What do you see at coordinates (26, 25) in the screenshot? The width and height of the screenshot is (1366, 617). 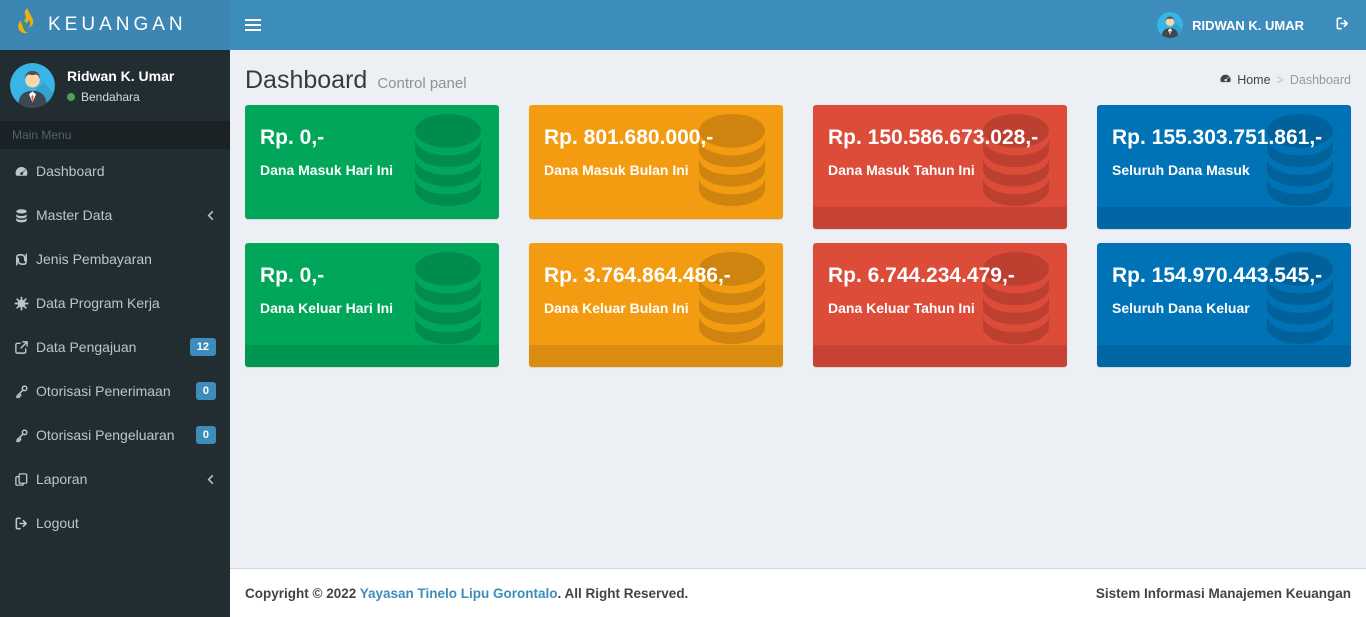 I see `flame-logo-icon` at bounding box center [26, 25].